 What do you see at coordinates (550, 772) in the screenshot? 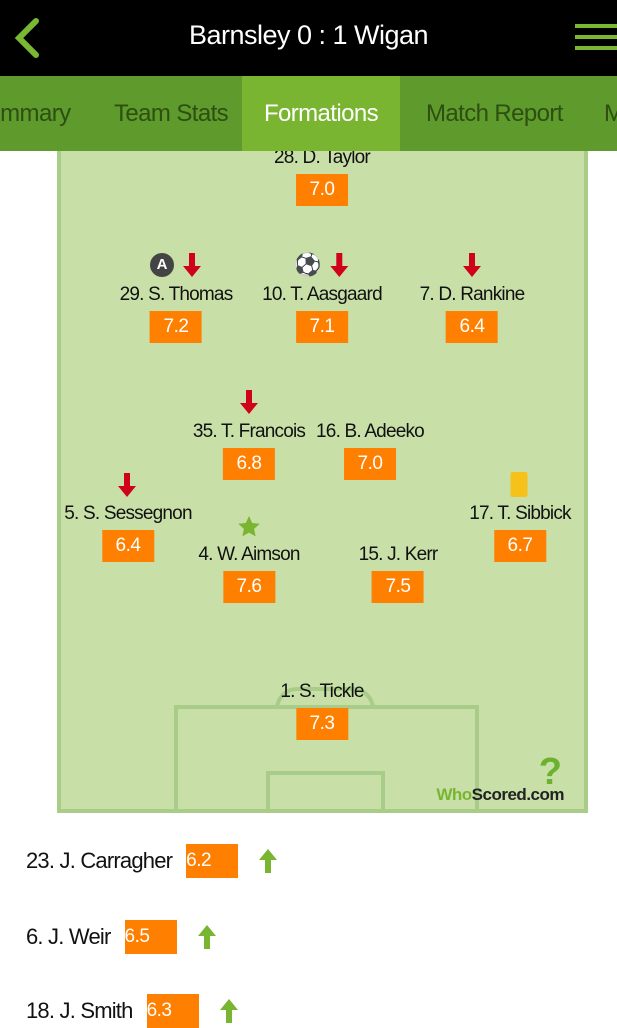
I see `whoscored-logo-mark: ?` at bounding box center [550, 772].